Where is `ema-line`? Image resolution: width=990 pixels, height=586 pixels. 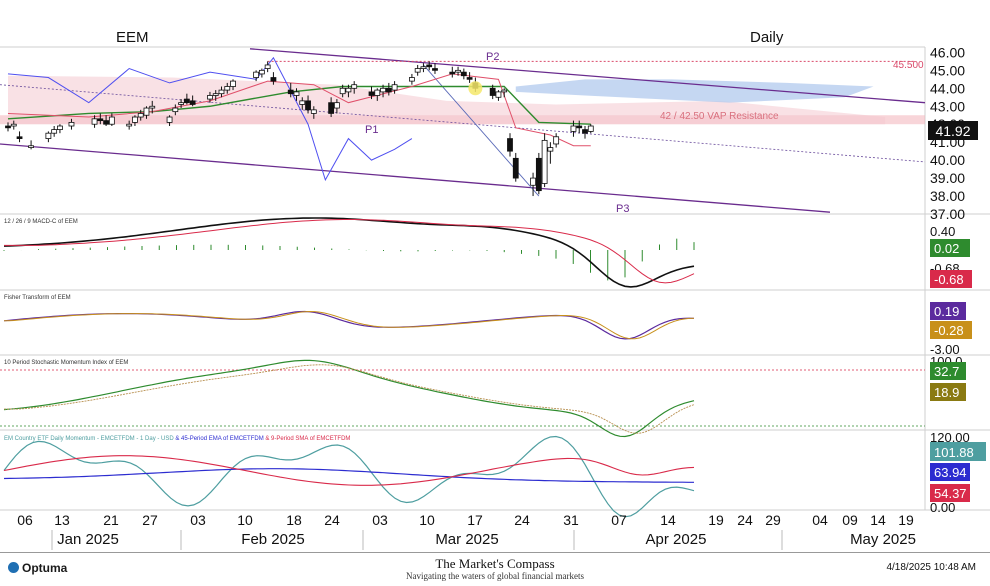
ema-line is located at coordinates (348, 475).